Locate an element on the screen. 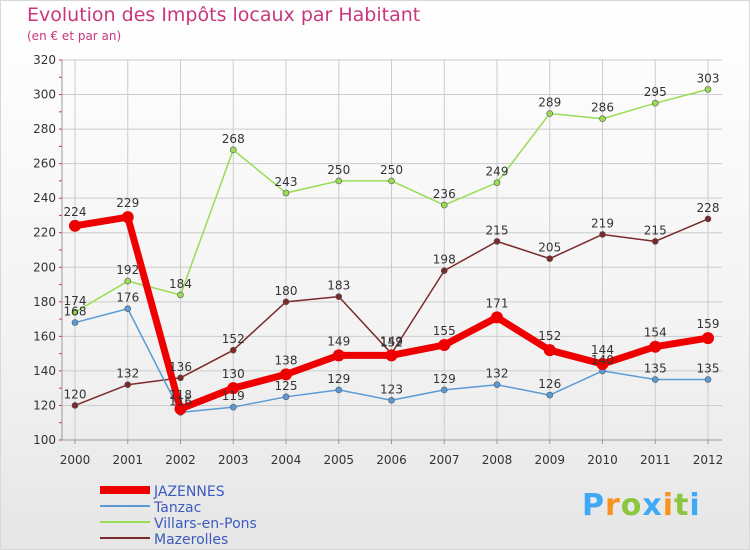 The width and height of the screenshot is (750, 550). y-tick-label: 220 is located at coordinates (44, 233).